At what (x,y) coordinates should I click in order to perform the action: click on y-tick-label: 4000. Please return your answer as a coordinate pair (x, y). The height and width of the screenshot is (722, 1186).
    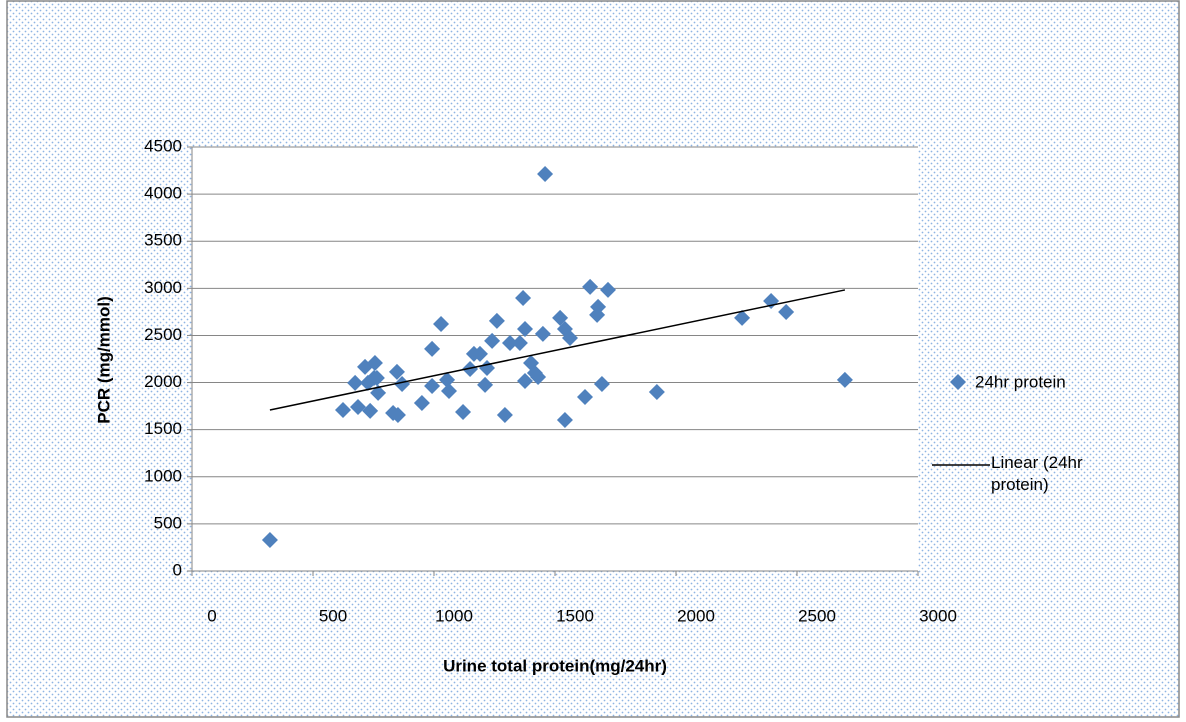
    Looking at the image, I should click on (163, 193).